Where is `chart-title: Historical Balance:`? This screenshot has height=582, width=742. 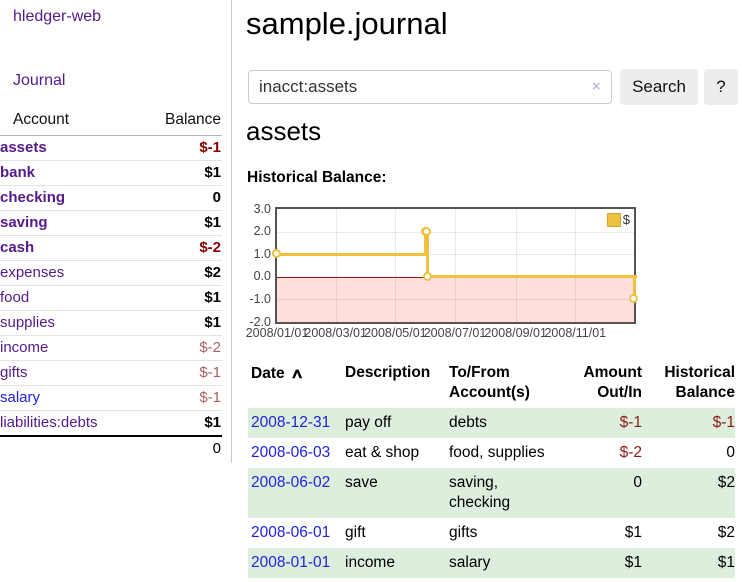
chart-title: Historical Balance: is located at coordinates (317, 177).